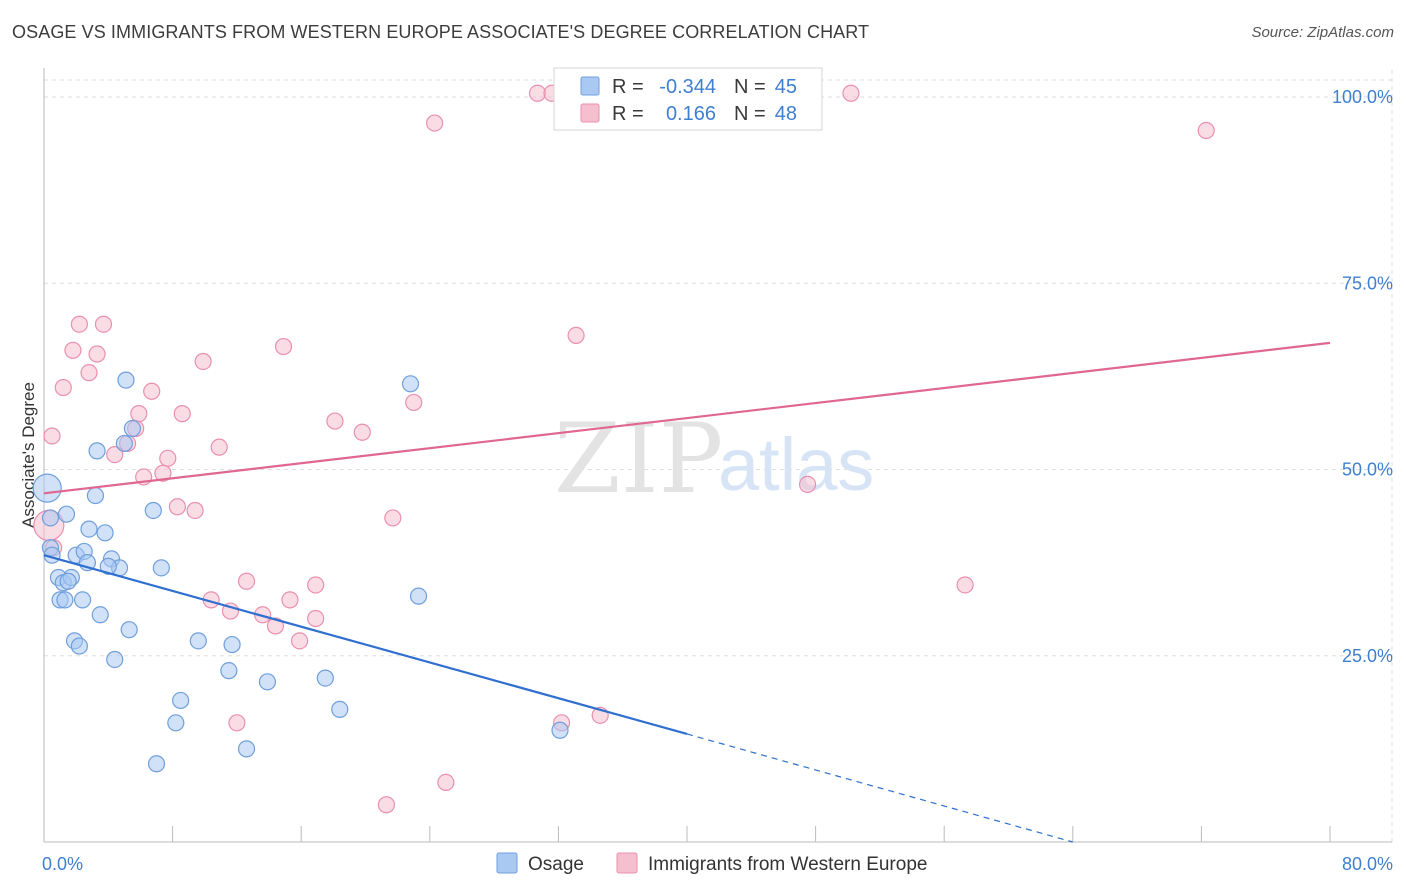  What do you see at coordinates (1362, 97) in the screenshot?
I see `y-tick-label-100: 100.0%` at bounding box center [1362, 97].